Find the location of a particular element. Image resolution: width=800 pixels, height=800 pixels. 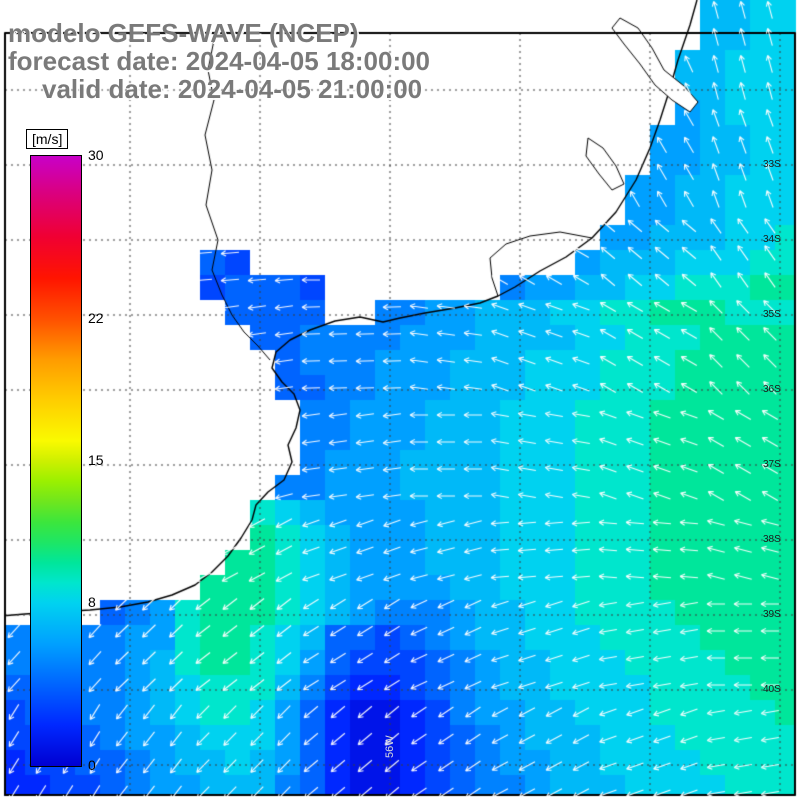

colorbar-tick-30: 30 is located at coordinates (96, 155).